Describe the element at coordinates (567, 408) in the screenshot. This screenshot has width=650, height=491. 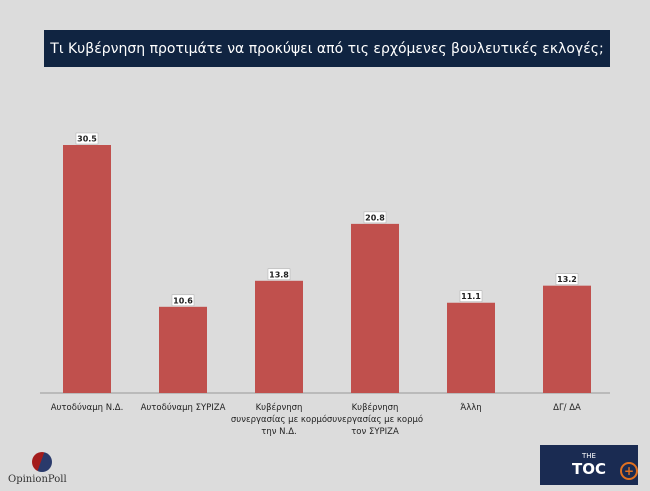
I see `x-tick-label: ΔΓ/ ΔΑ` at that location.